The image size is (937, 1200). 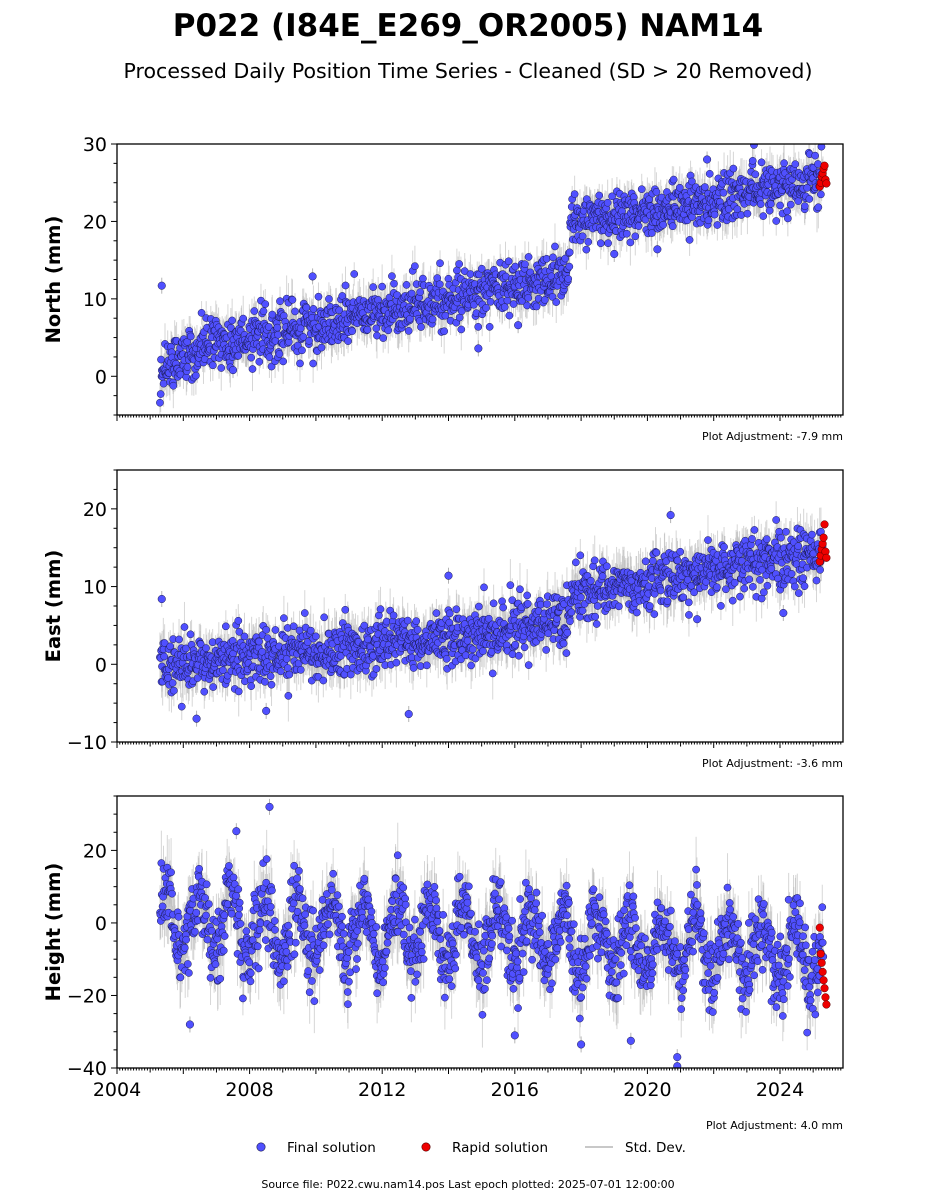 I want to click on final-solution-points, so click(x=491, y=617).